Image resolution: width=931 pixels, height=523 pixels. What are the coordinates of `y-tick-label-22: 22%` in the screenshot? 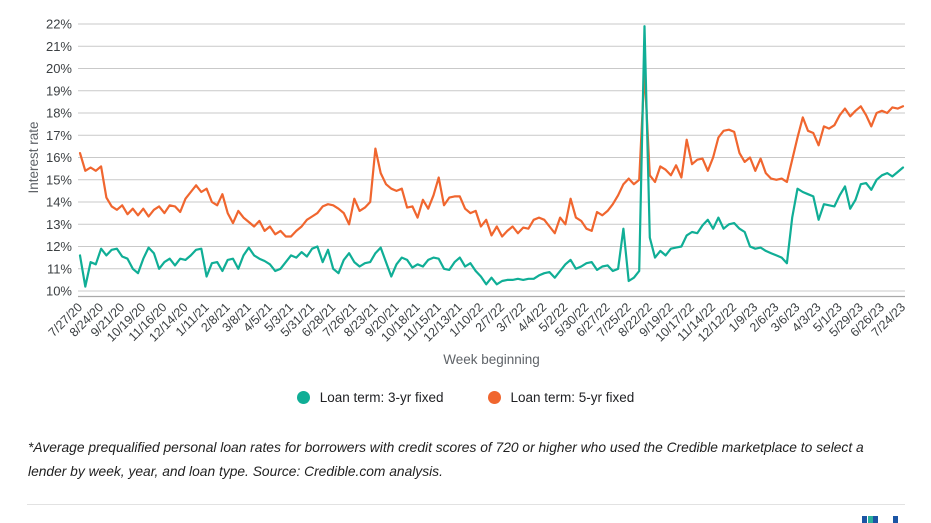 It's located at (59, 24).